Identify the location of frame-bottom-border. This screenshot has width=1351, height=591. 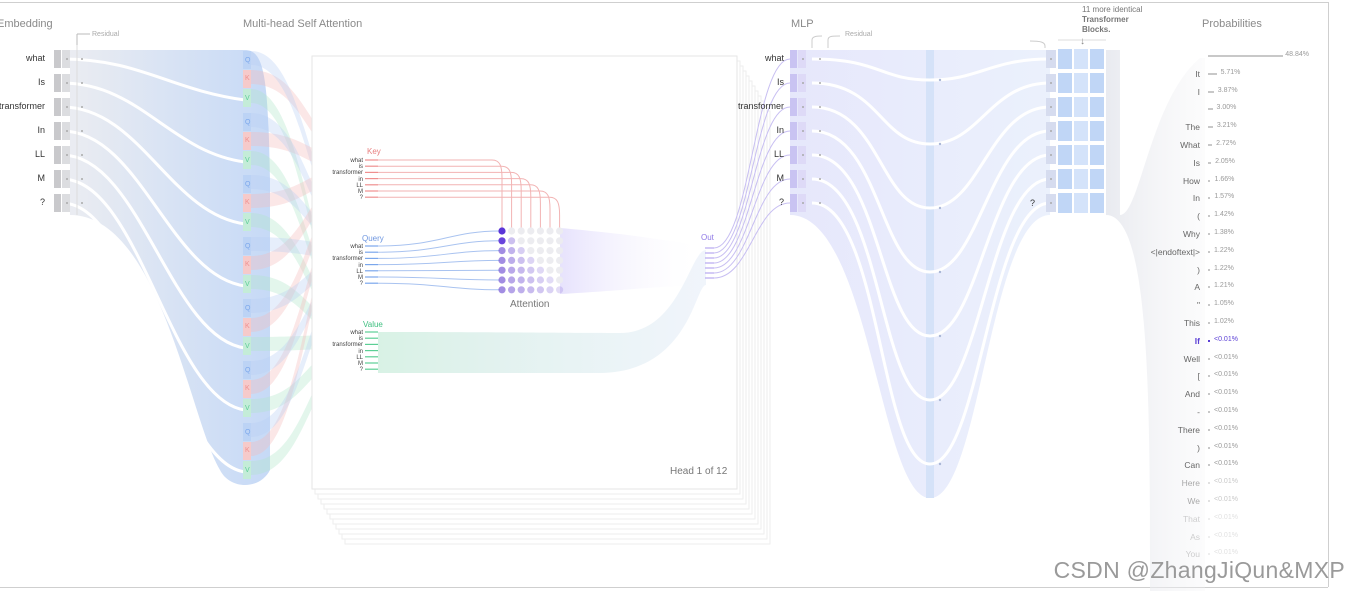
(664, 587).